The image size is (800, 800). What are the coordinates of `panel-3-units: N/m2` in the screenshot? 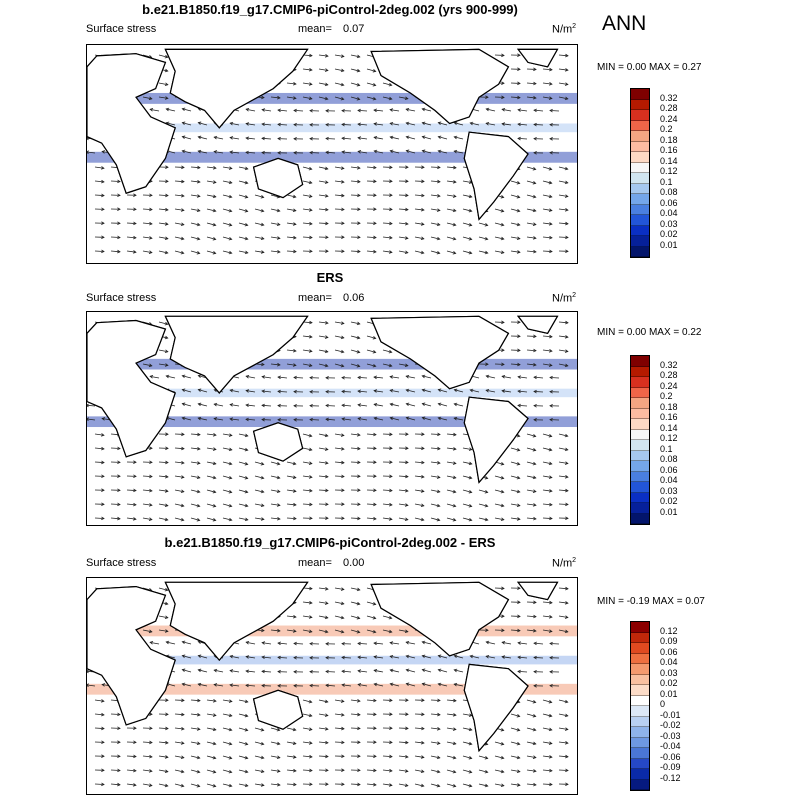 It's located at (564, 563).